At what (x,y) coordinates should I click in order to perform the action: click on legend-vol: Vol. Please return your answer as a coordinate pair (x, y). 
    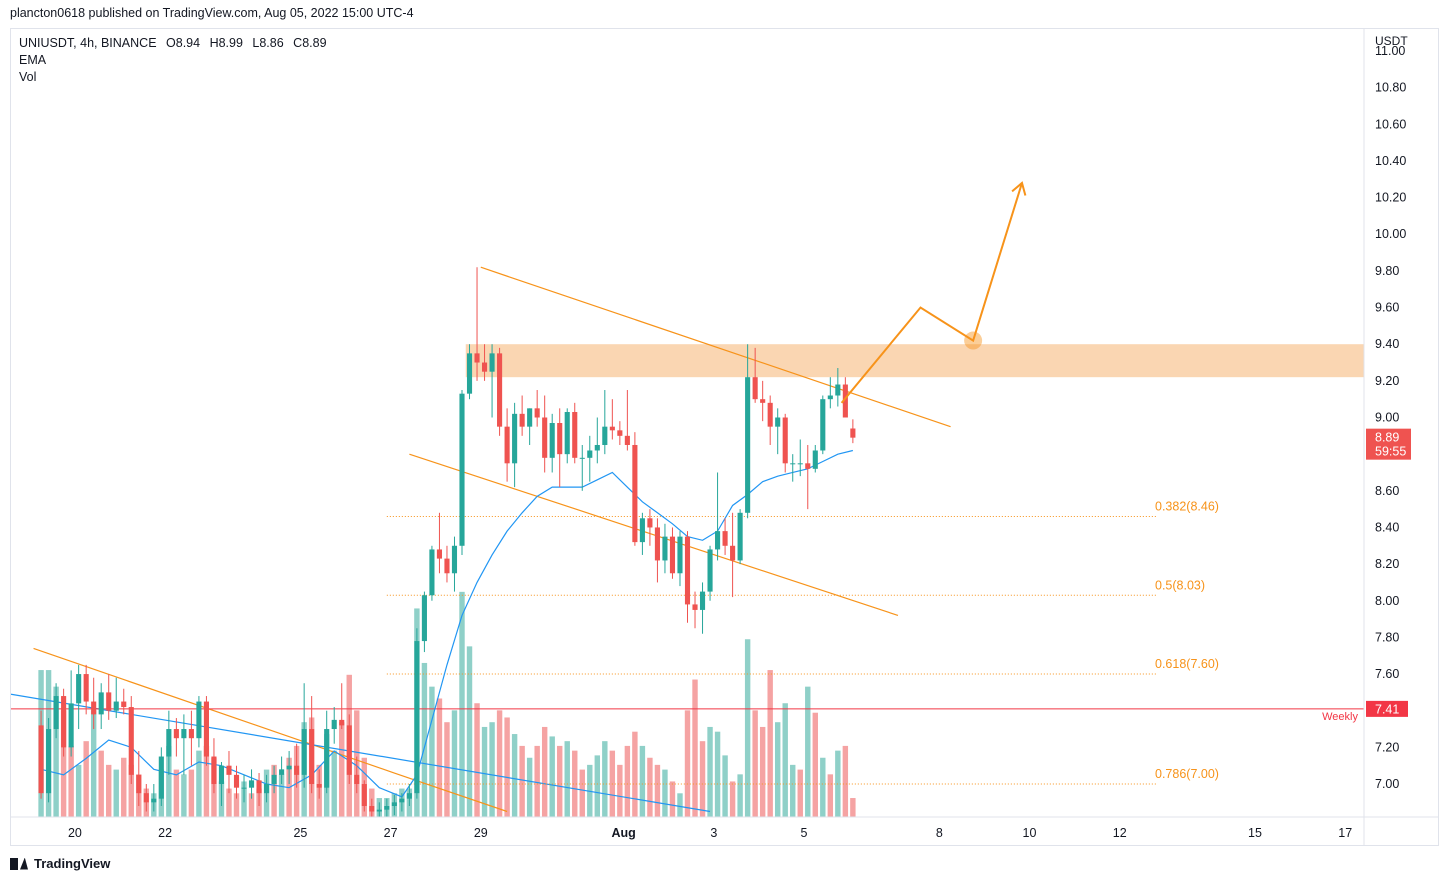
    Looking at the image, I should click on (28, 77).